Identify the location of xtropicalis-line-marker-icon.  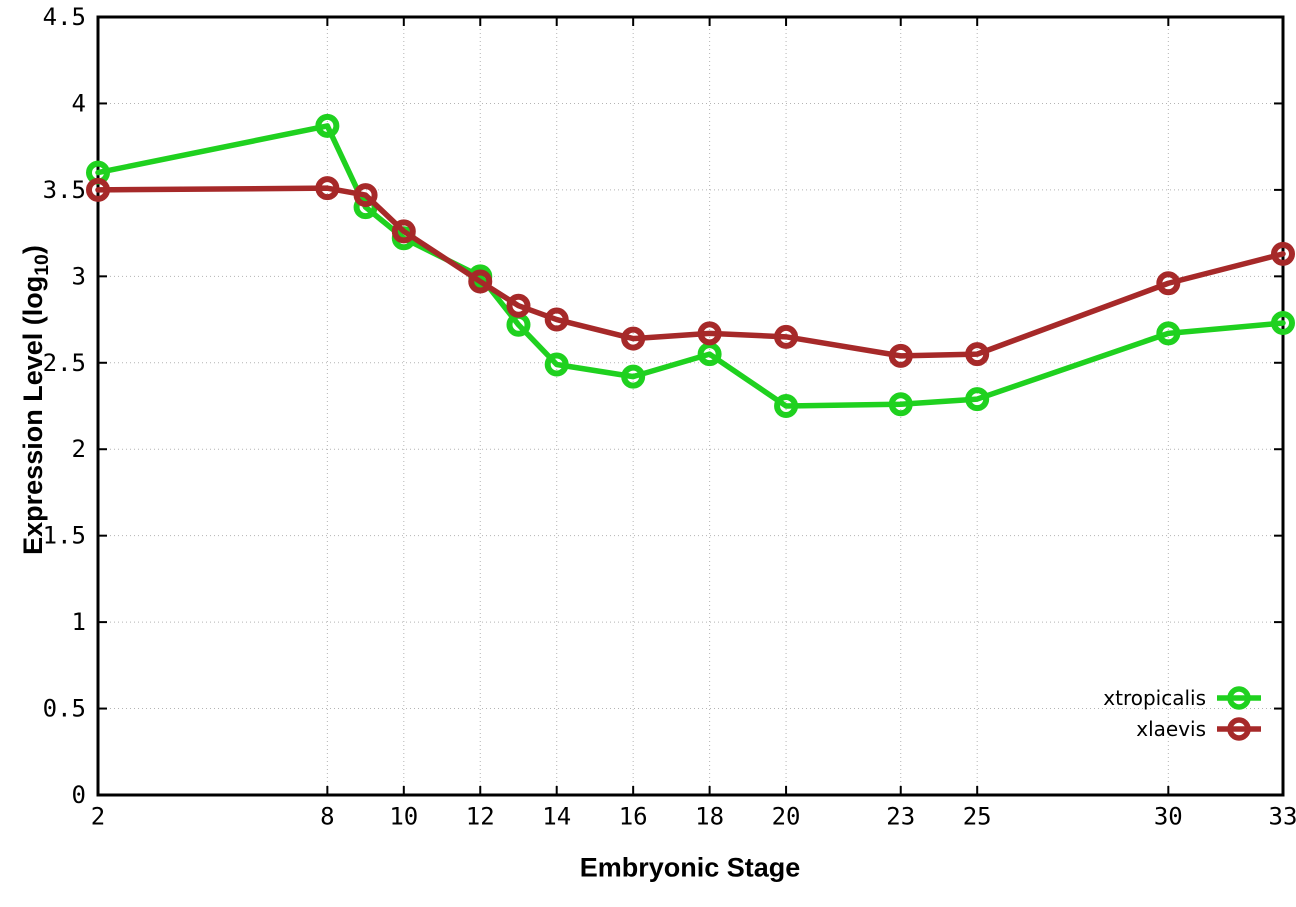
(1239, 697).